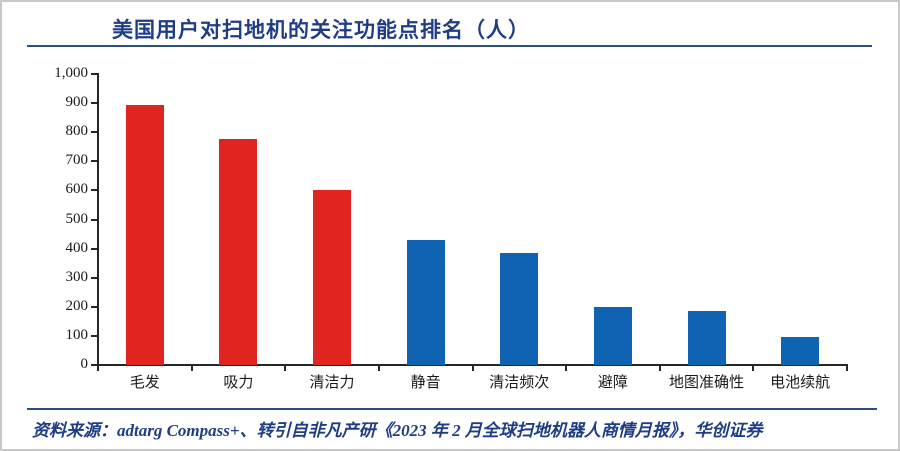  I want to click on chart-title: 美国用户对扫地机的关注功能点排名（人）, so click(321, 30).